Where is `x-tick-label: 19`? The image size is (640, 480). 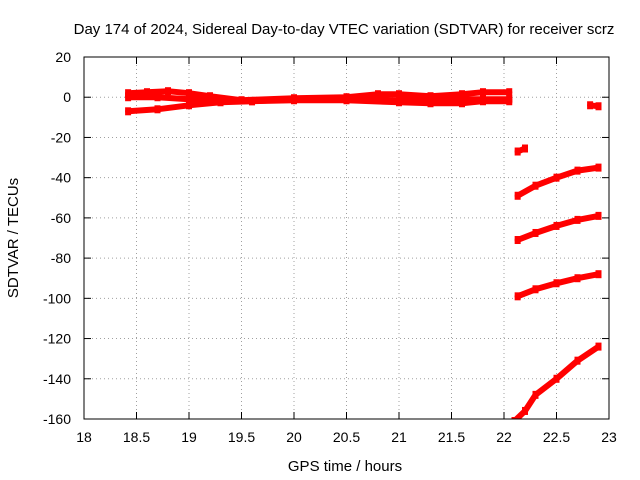 x-tick-label: 19 is located at coordinates (189, 437).